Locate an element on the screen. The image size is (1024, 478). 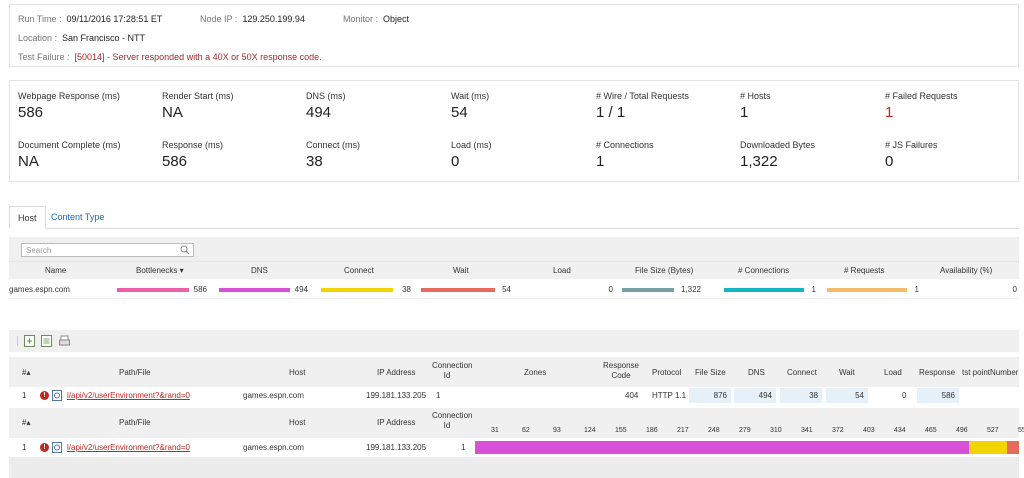
metric-failed-requests: # Failed Requests 1 is located at coordinates (954, 106).